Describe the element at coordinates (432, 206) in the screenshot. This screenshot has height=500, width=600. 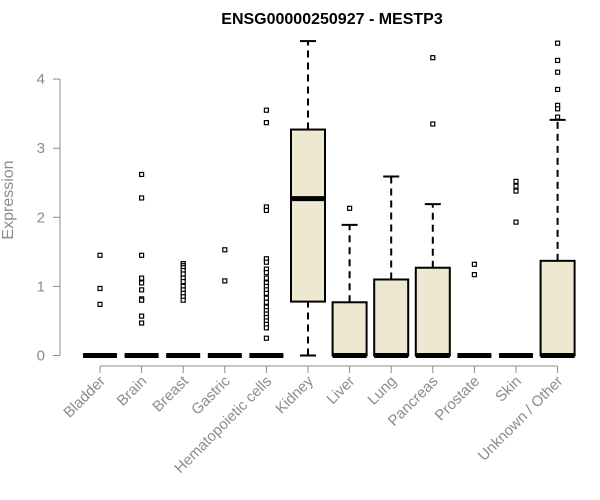
I see `box-pancreas` at that location.